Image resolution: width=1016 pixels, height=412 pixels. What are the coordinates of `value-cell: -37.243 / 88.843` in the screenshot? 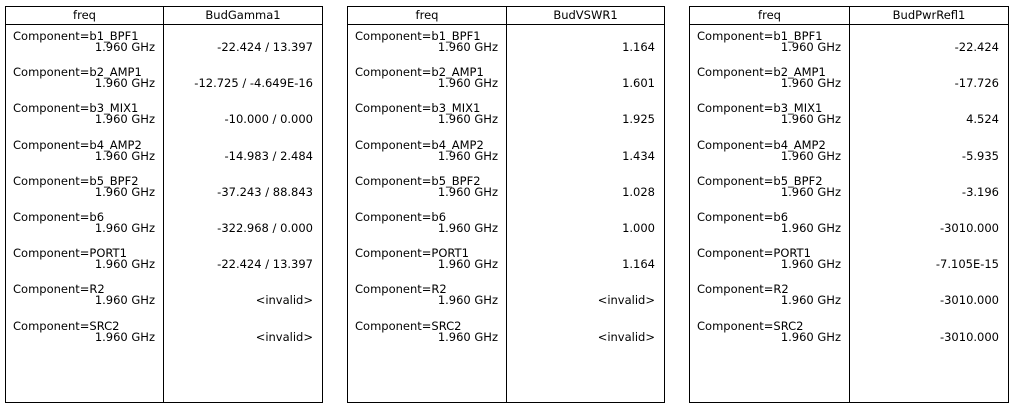 It's located at (265, 191).